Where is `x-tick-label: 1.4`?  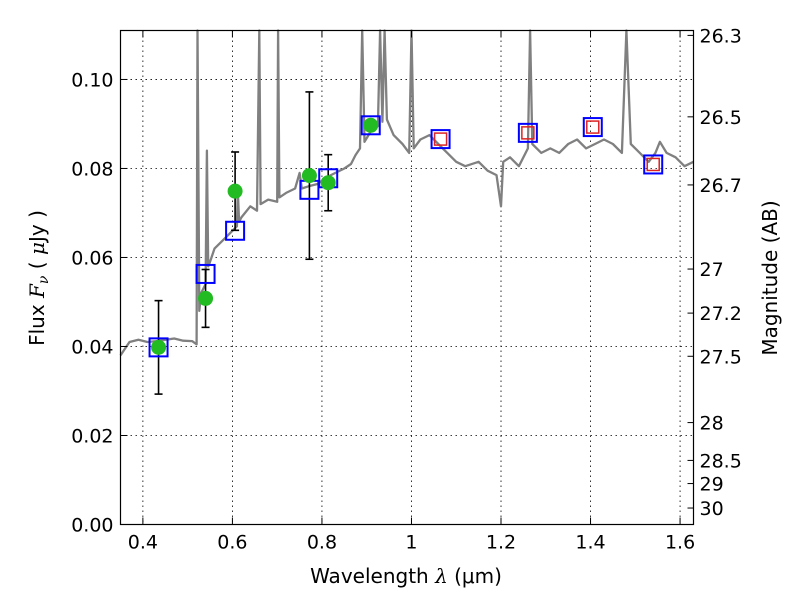
x-tick-label: 1.4 is located at coordinates (590, 543).